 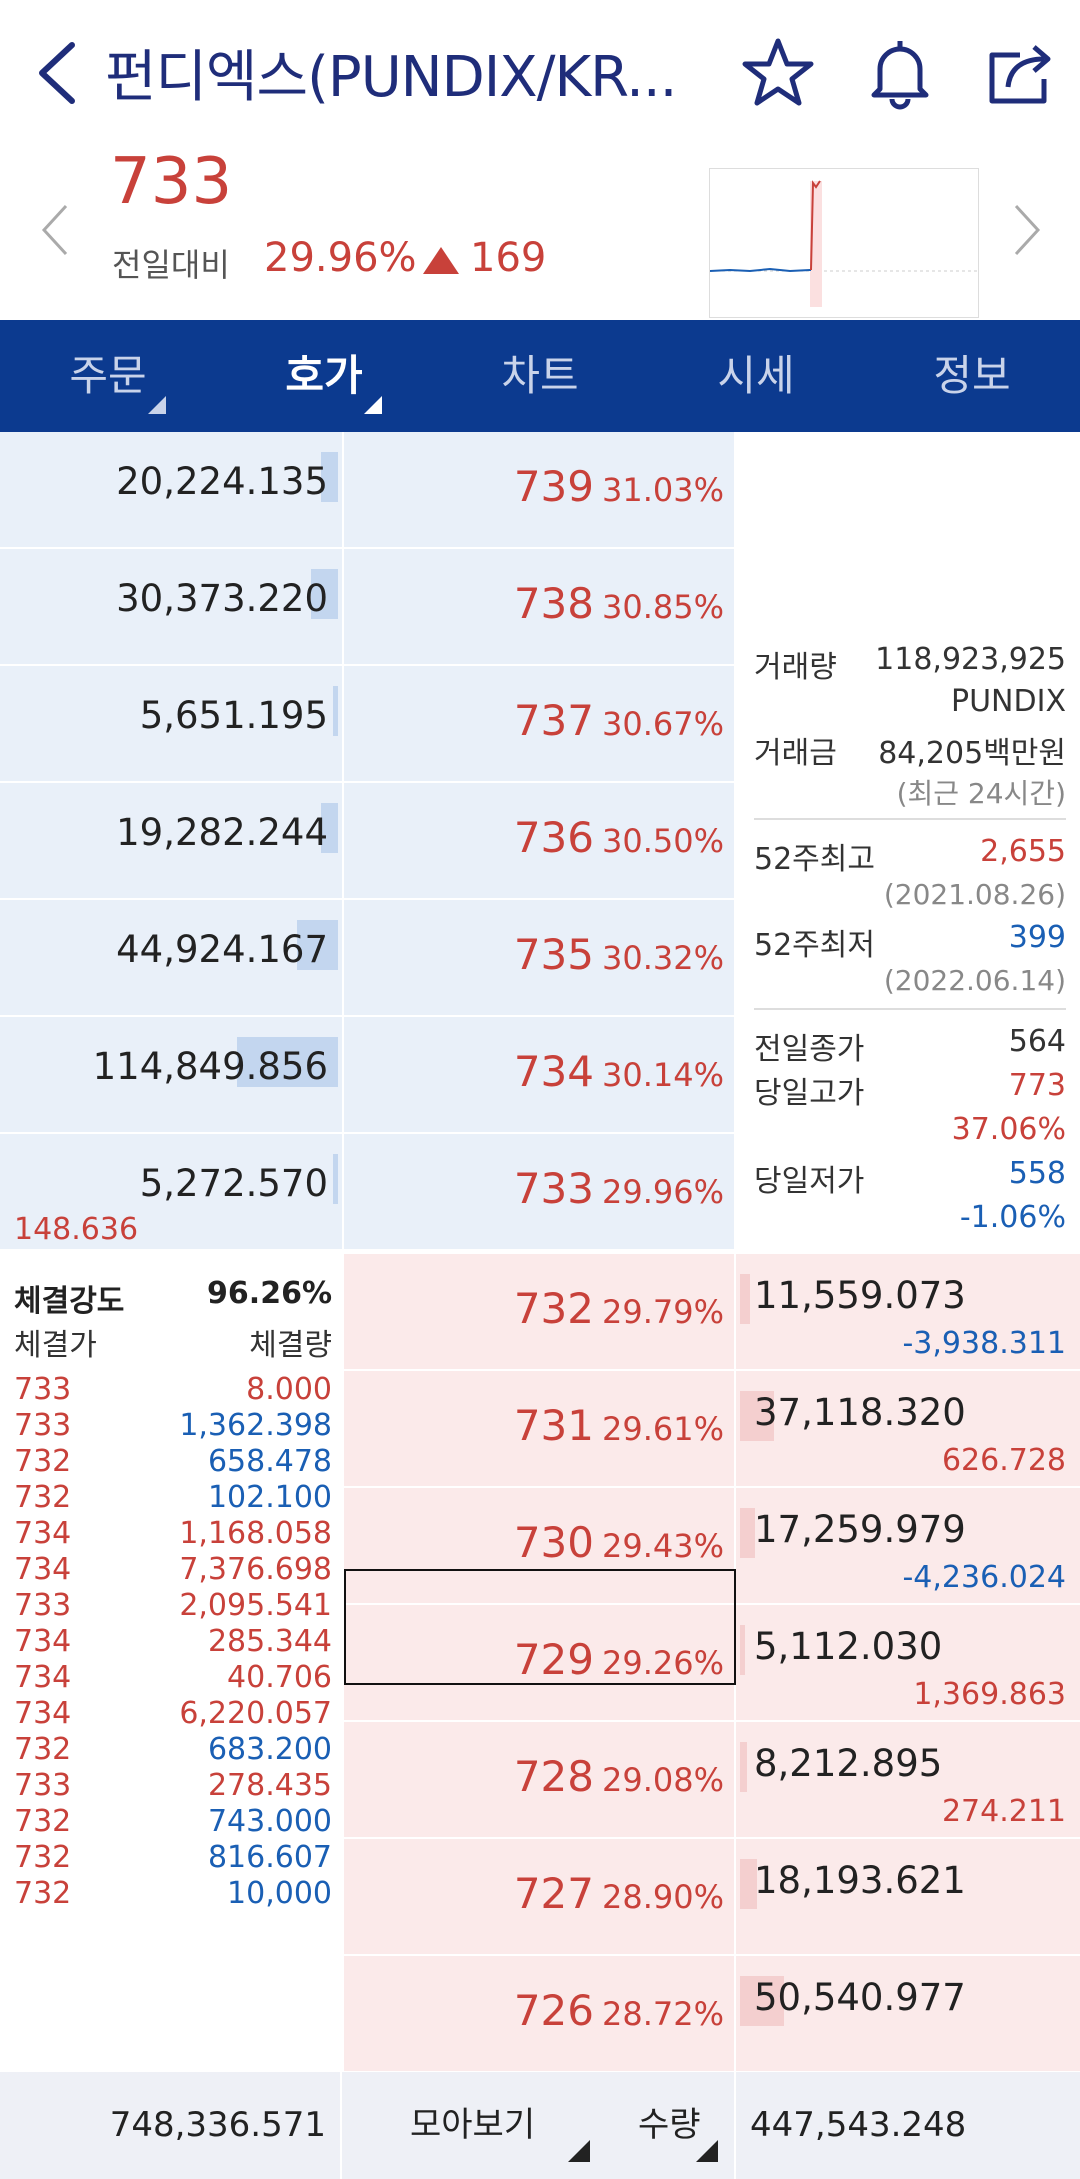 I want to click on bid-qty-cell: 8,212.895 274.211, so click(x=908, y=1779).